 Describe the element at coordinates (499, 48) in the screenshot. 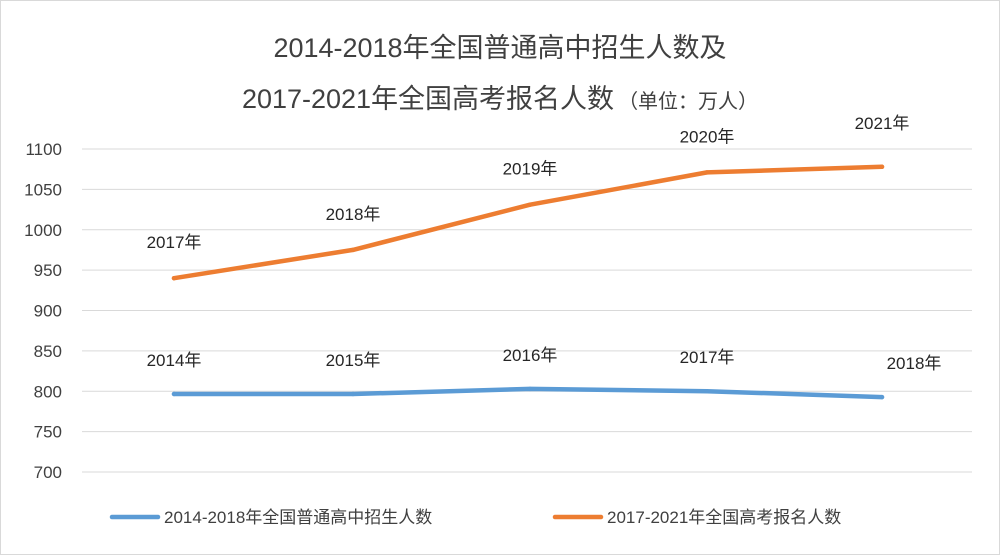

I see `chart-title: 2014-2018年全国普通高中招生人数及` at that location.